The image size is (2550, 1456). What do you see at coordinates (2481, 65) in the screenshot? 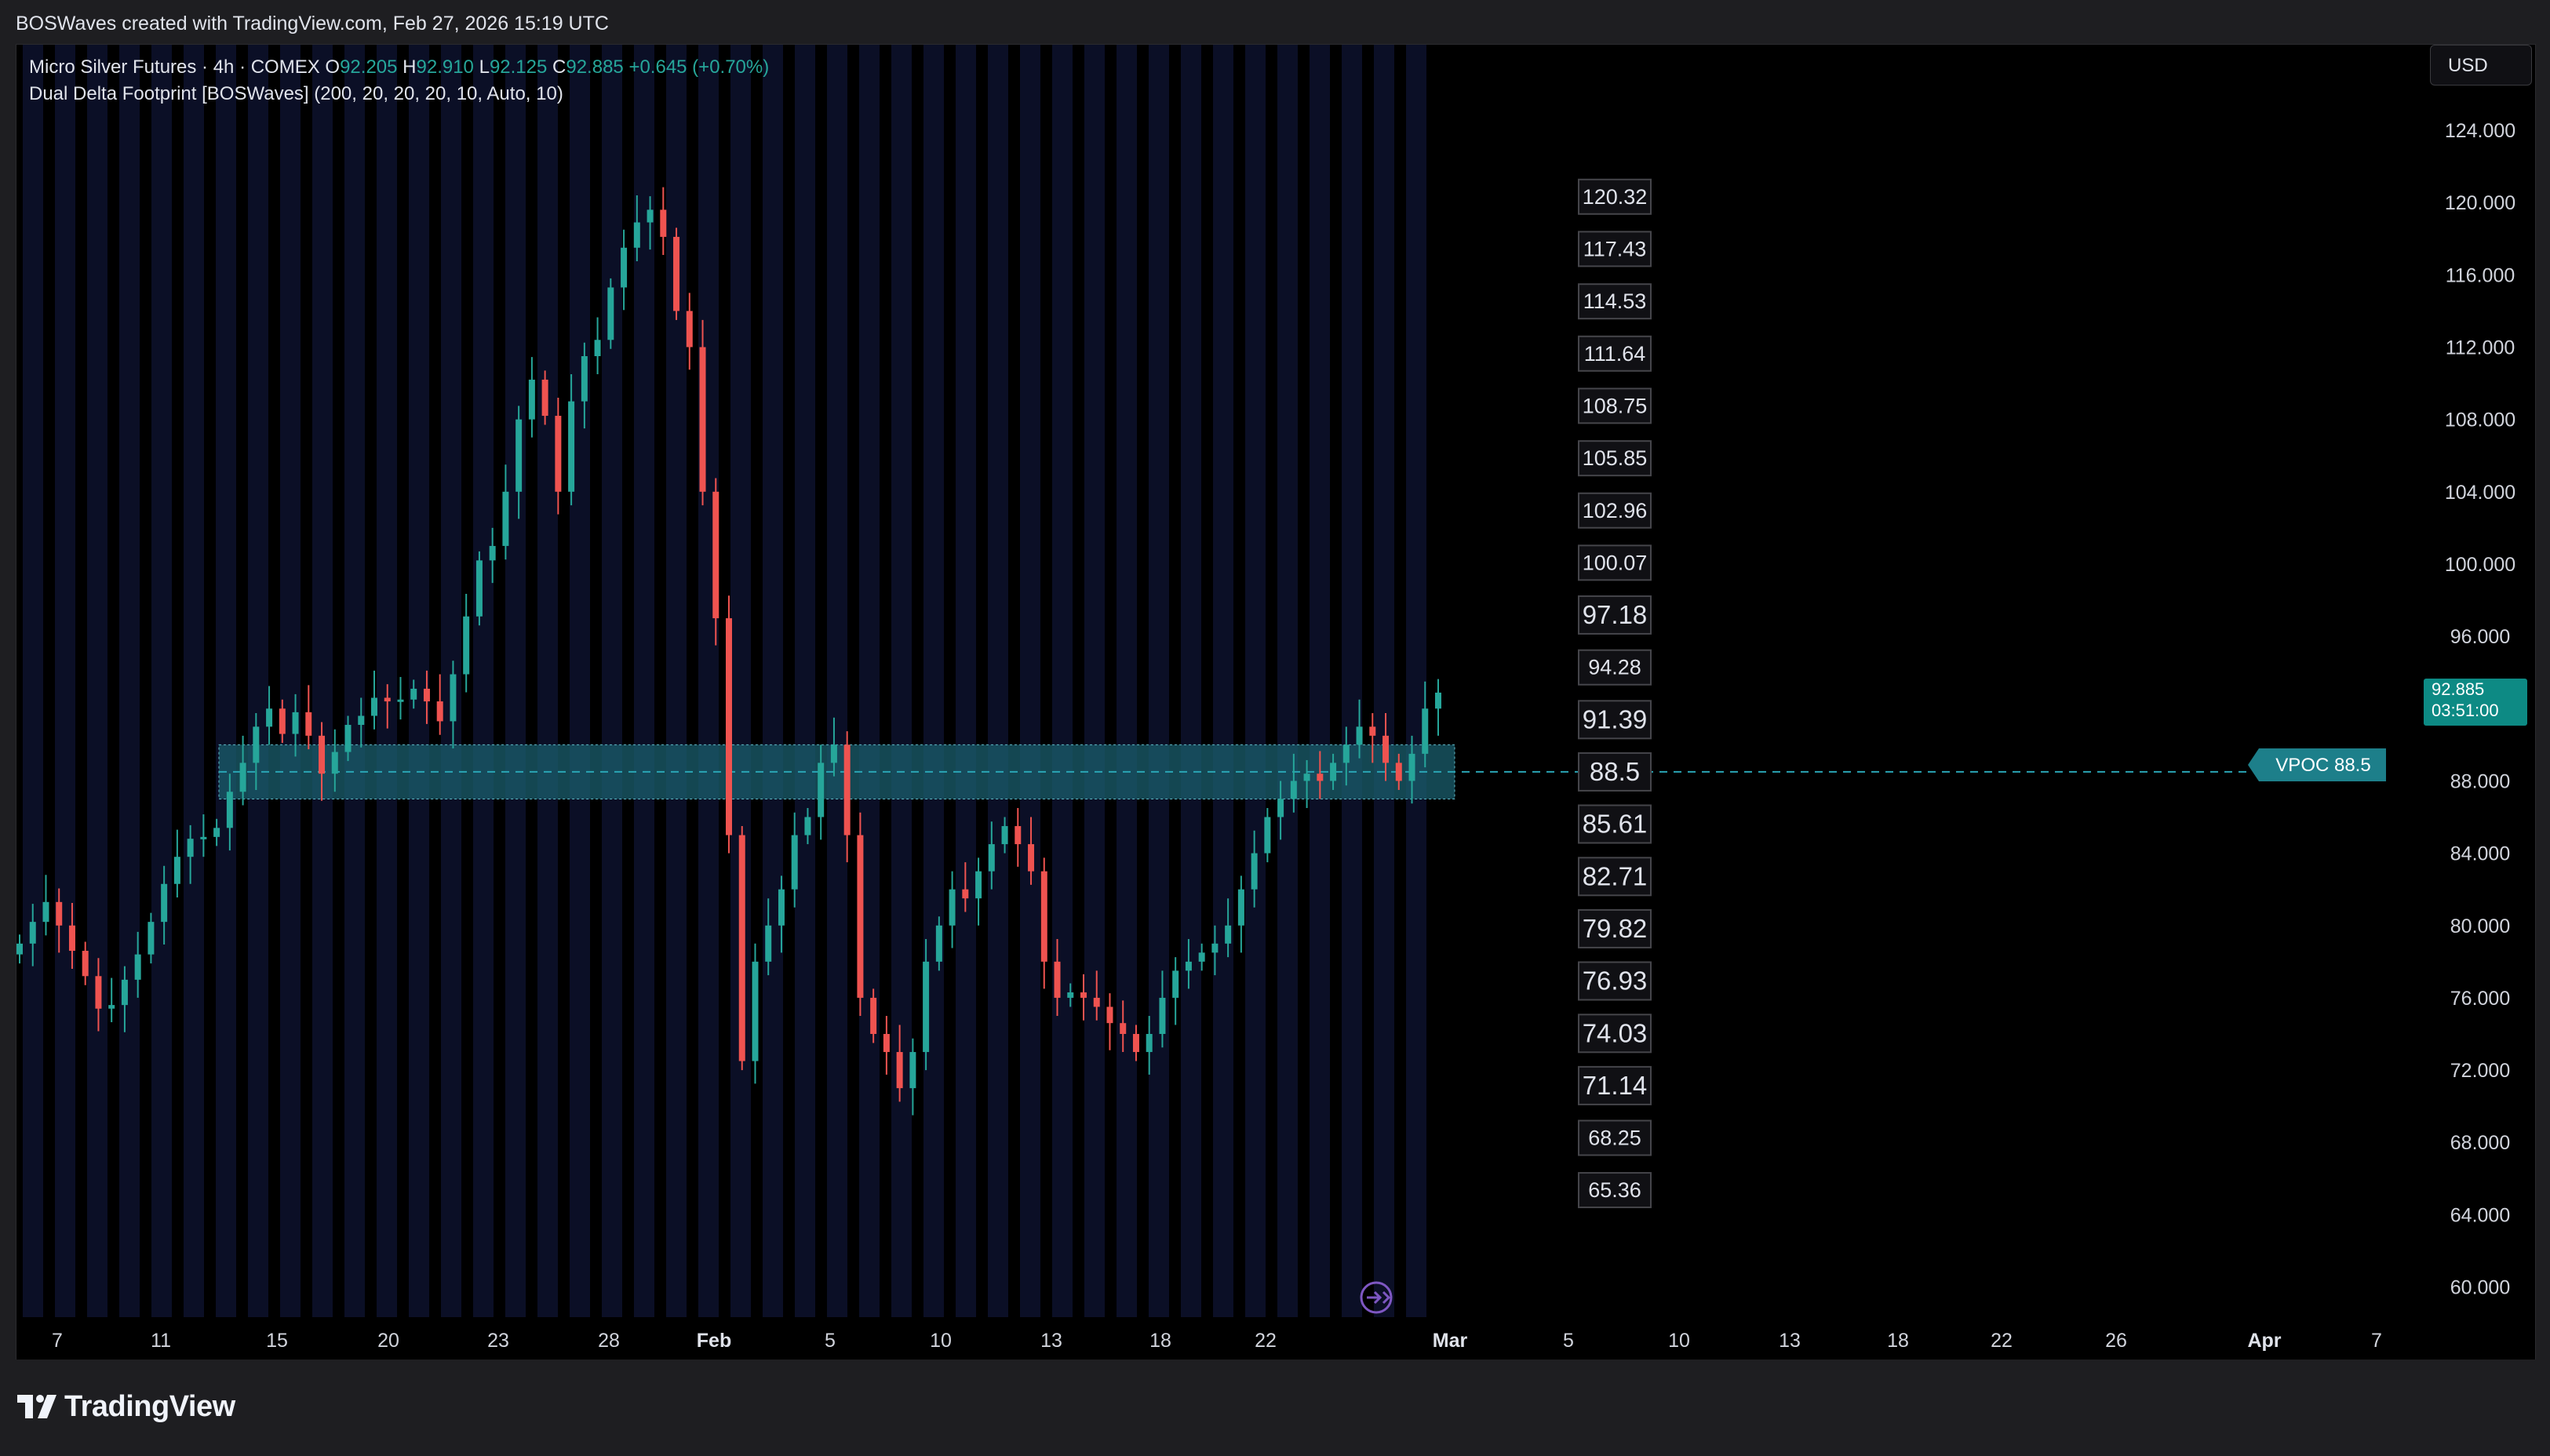
I see `currency-button: USD` at bounding box center [2481, 65].